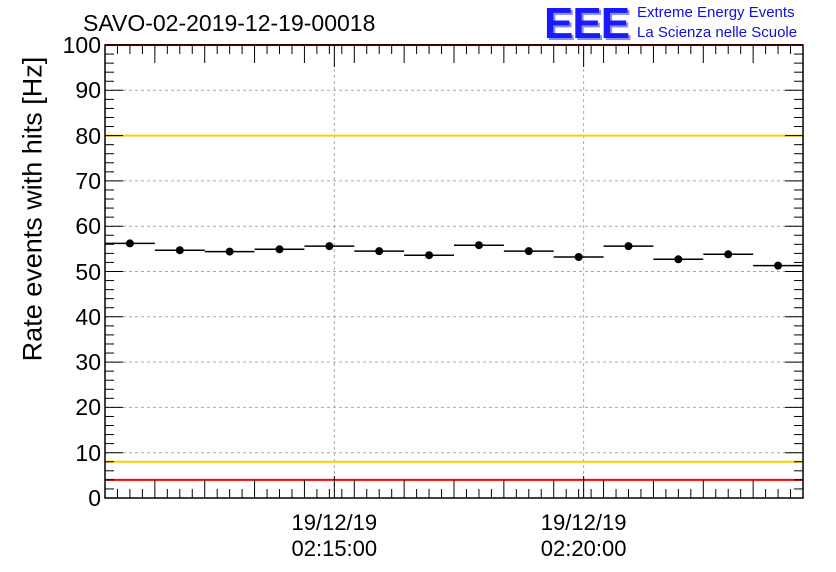  I want to click on y-tick-label: 70, so click(88, 180).